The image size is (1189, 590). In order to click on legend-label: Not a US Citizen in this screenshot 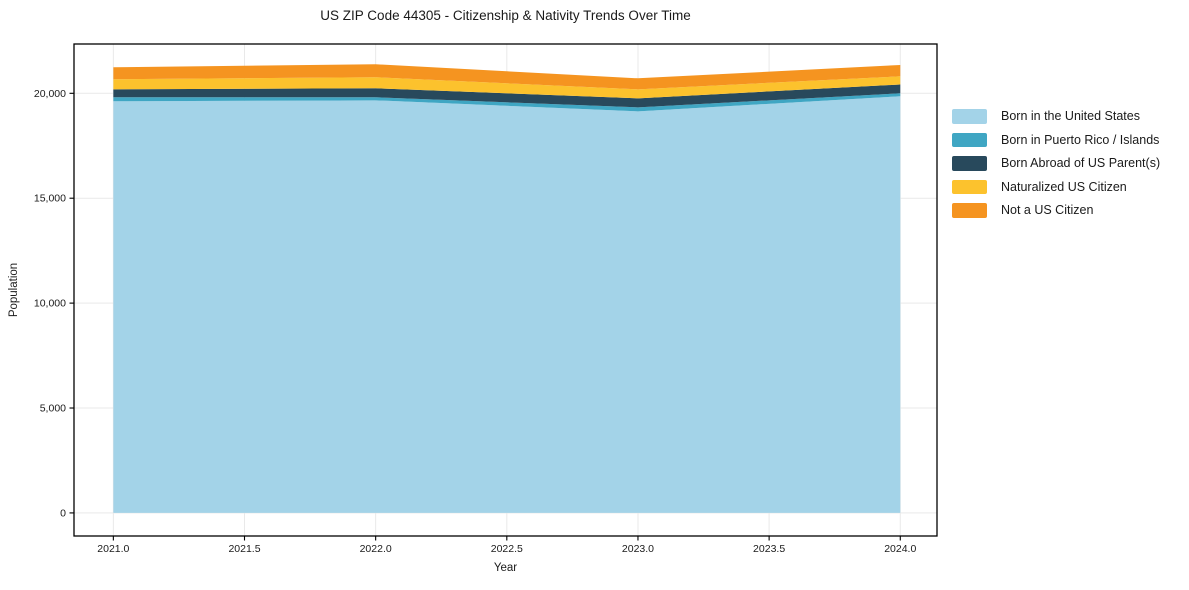, I will do `click(1047, 210)`.